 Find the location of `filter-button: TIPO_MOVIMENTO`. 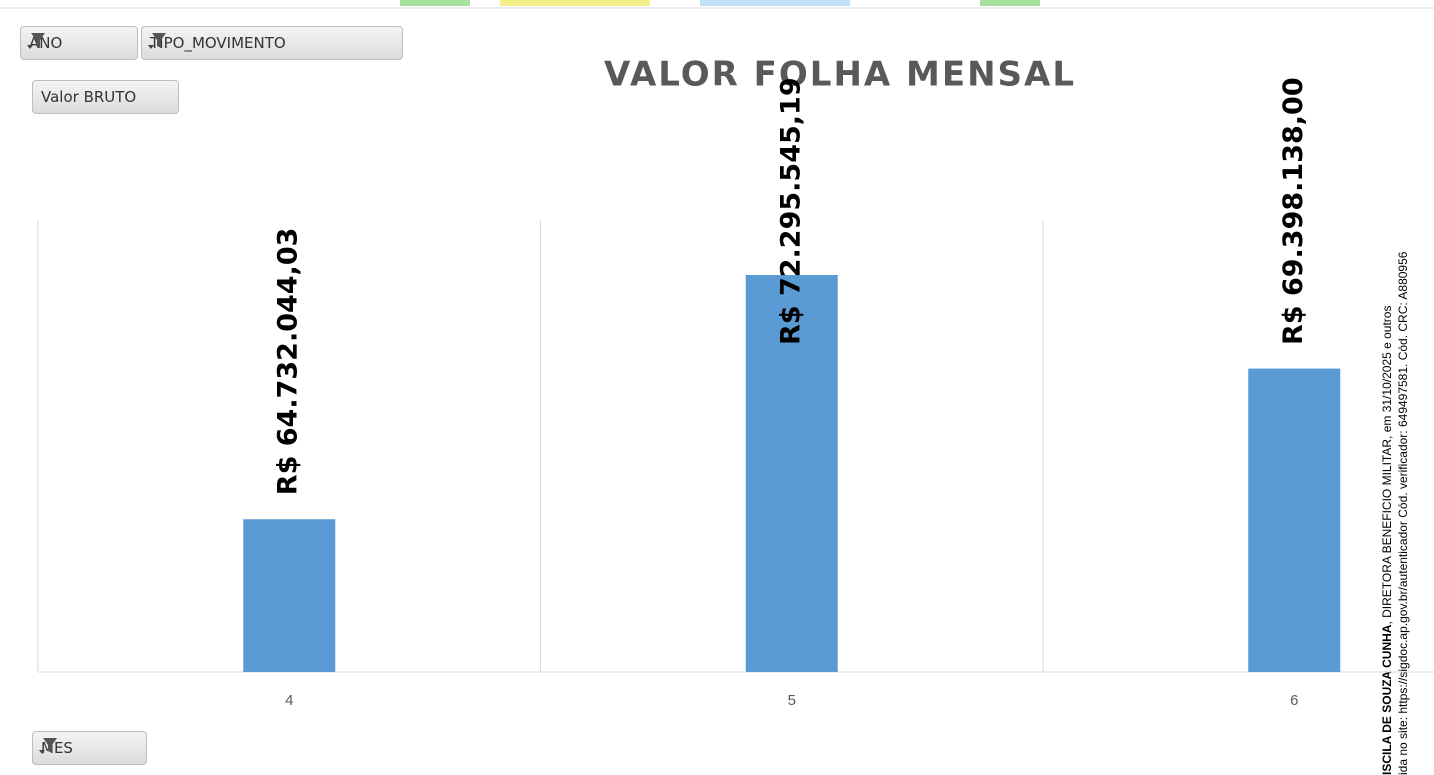

filter-button: TIPO_MOVIMENTO is located at coordinates (272, 43).